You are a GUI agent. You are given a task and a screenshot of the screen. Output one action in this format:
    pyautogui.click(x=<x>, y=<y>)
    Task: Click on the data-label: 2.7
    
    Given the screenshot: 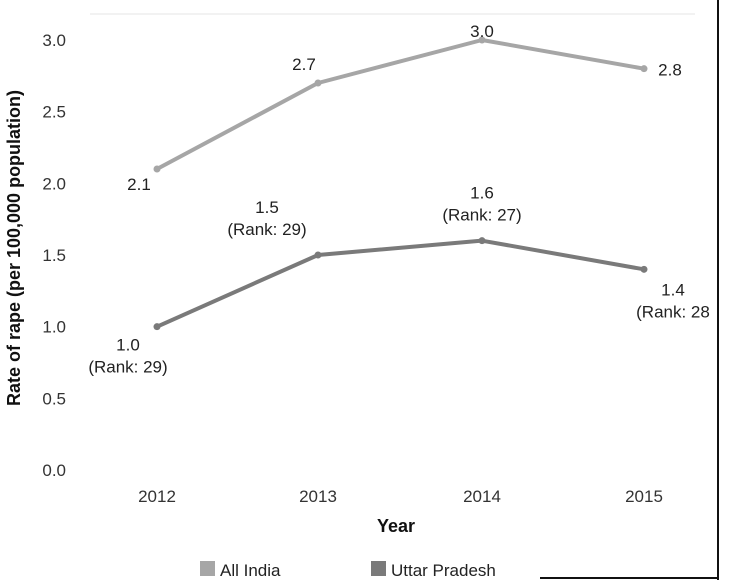 What is the action you would take?
    pyautogui.click(x=304, y=64)
    